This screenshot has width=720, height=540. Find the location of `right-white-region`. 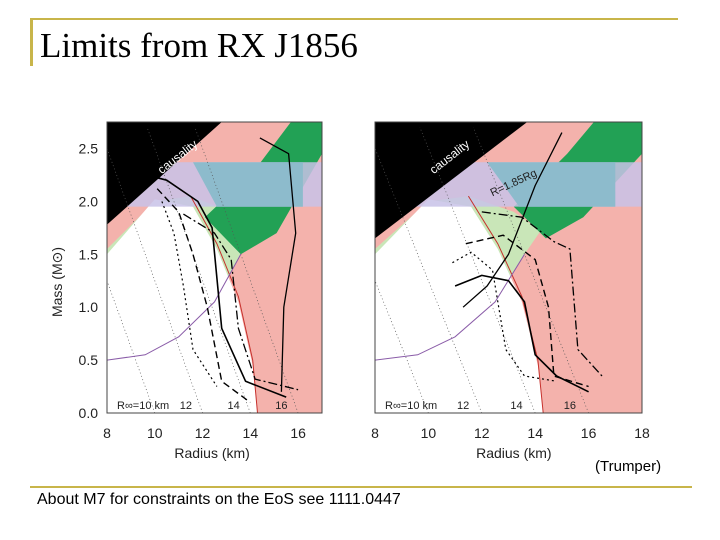

right-white-region is located at coordinates (459, 306).